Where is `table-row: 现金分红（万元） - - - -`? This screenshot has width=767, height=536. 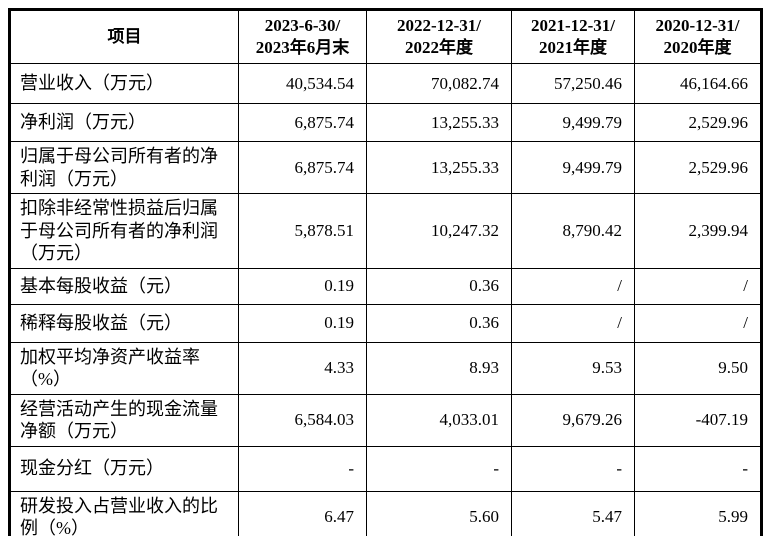 table-row: 现金分红（万元） - - - - is located at coordinates (385, 468).